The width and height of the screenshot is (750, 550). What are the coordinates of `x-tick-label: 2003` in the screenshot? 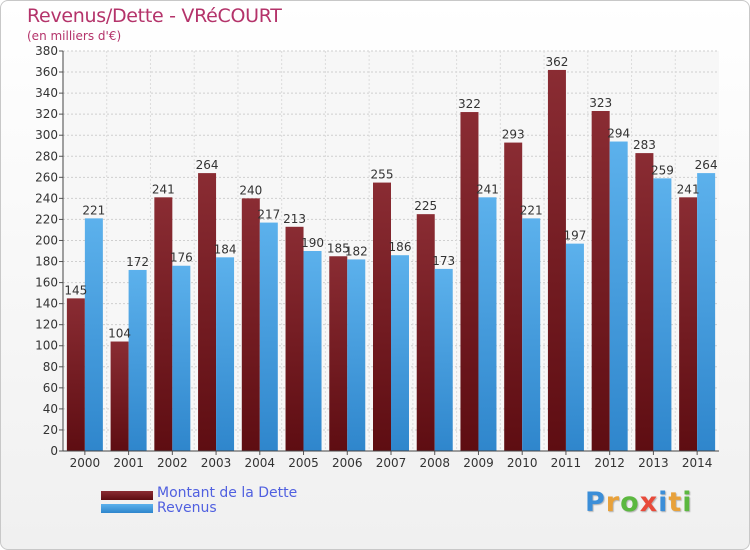 It's located at (216, 463).